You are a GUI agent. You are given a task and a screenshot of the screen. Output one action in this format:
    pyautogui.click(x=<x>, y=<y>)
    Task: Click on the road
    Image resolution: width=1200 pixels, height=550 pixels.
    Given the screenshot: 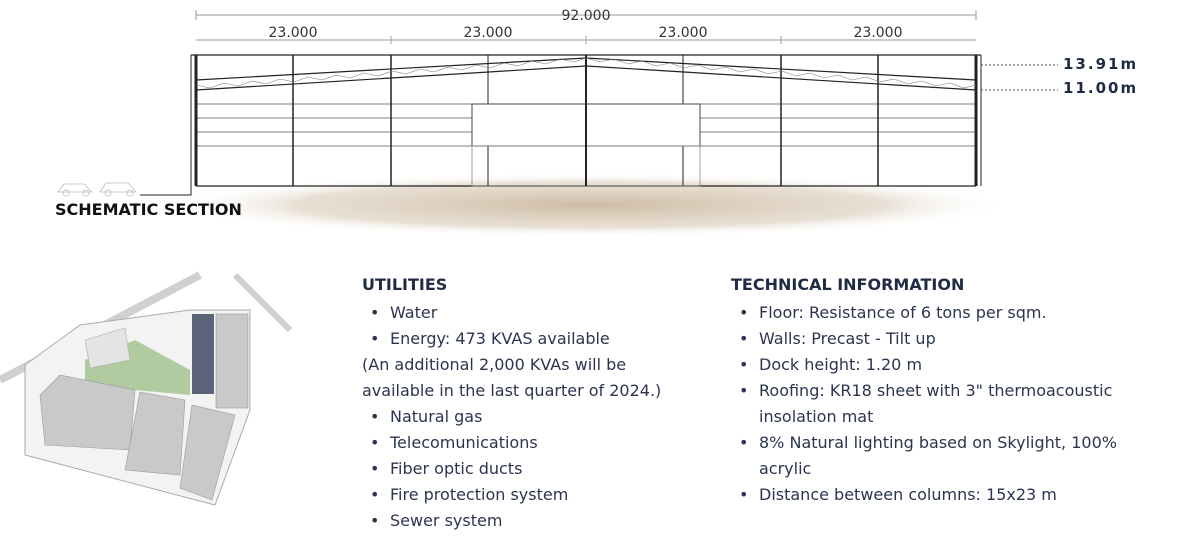 What is the action you would take?
    pyautogui.click(x=262, y=302)
    